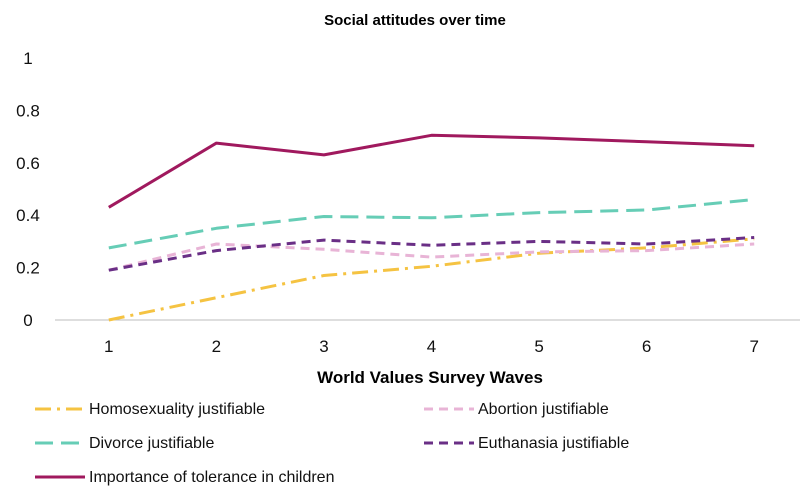 This screenshot has width=800, height=493. I want to click on x-axis-title: World Values Survey Waves, so click(430, 377).